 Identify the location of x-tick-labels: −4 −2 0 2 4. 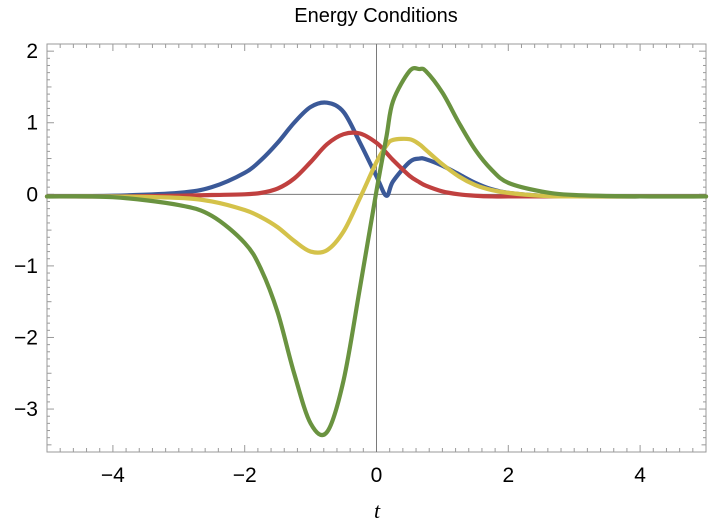
(373, 475).